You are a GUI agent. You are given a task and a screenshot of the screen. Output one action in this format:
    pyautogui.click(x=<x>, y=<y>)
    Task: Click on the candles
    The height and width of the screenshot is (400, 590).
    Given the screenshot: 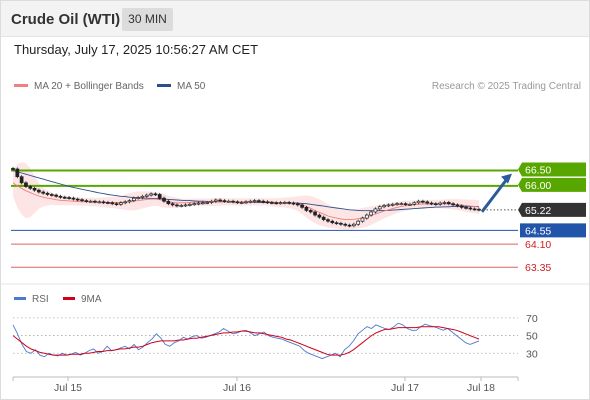 What is the action you would take?
    pyautogui.click(x=246, y=197)
    